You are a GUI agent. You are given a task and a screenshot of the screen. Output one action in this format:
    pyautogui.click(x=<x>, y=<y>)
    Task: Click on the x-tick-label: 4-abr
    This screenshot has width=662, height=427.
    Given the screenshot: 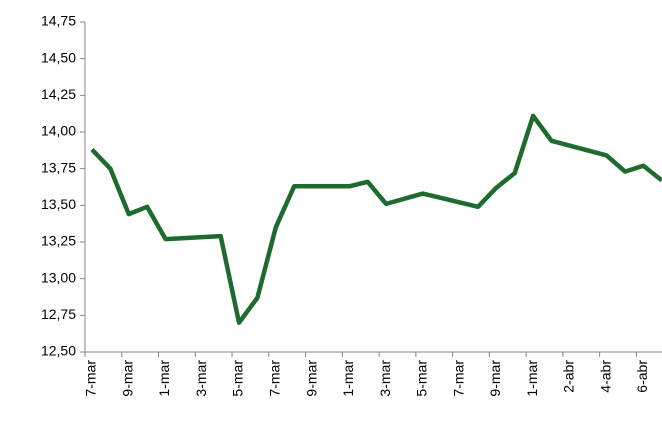 What is the action you would take?
    pyautogui.click(x=605, y=376)
    